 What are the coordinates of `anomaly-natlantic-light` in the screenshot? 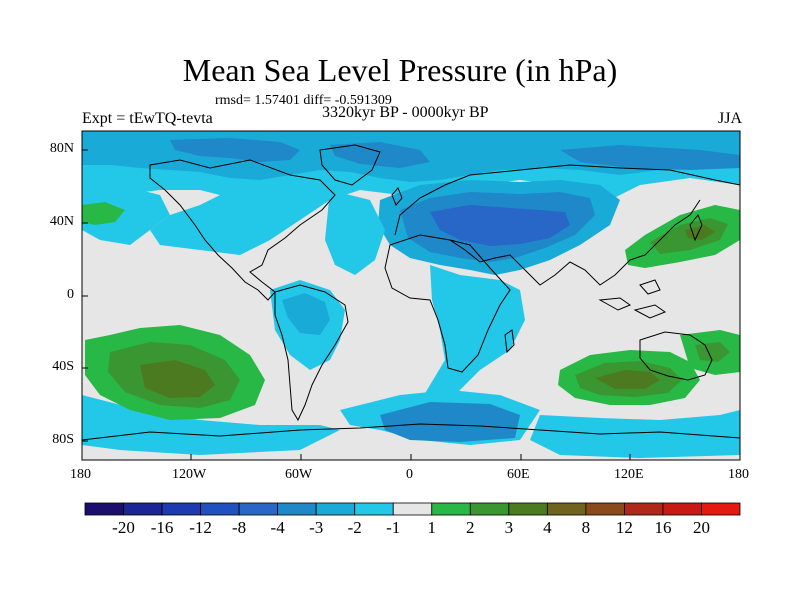 It's located at (355, 232).